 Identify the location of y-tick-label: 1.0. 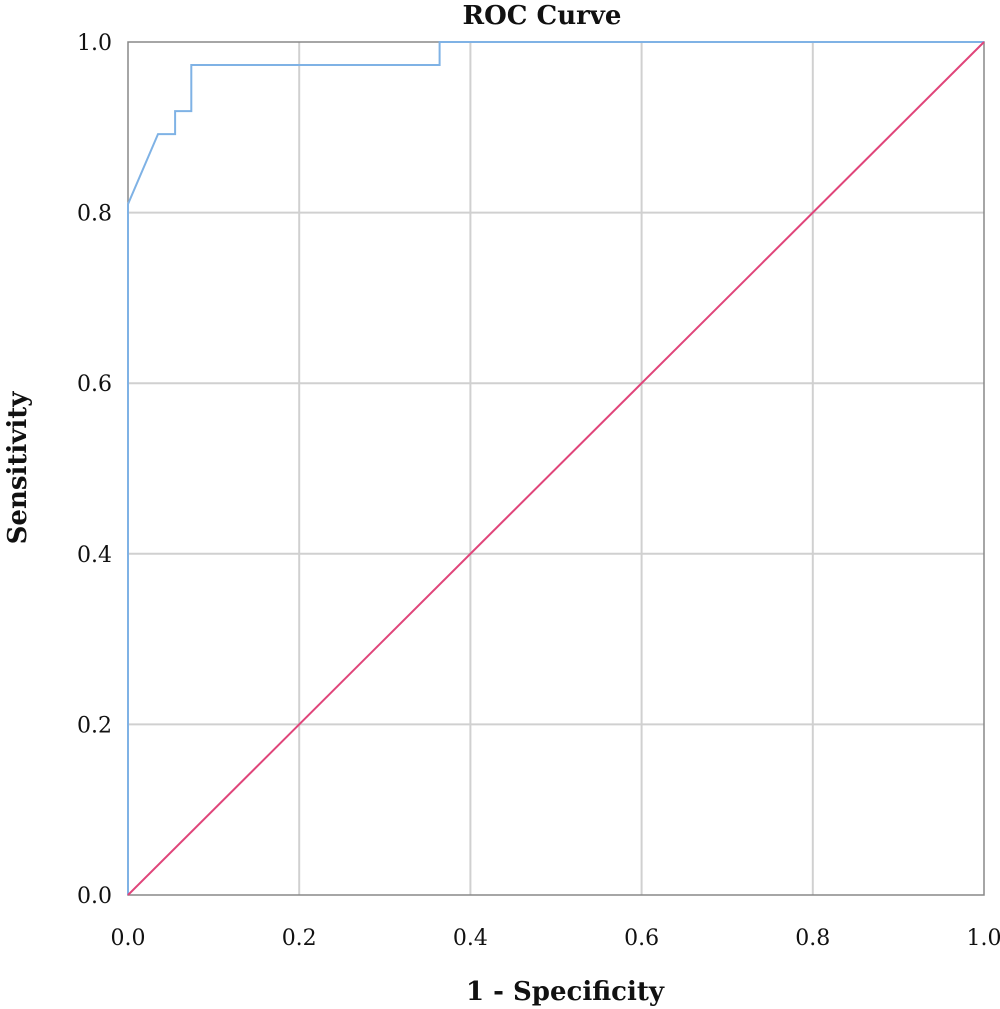
(94, 43).